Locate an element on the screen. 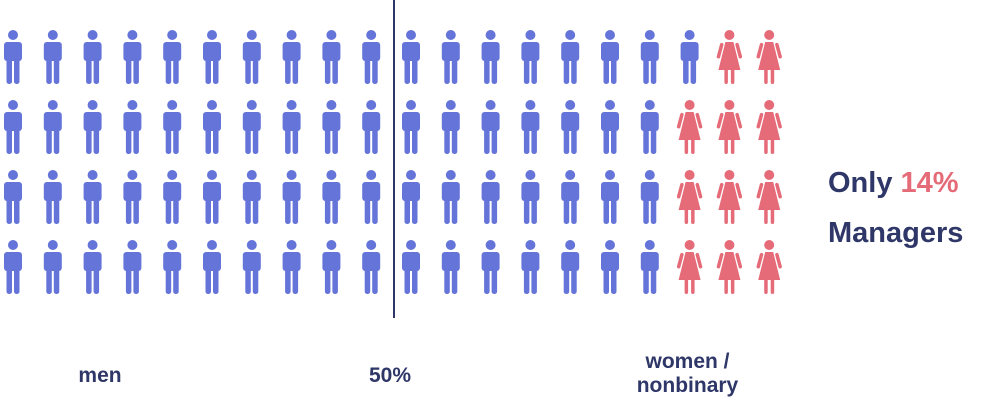 Image resolution: width=1000 pixels, height=404 pixels. headline-line2: Managers is located at coordinates (896, 233).